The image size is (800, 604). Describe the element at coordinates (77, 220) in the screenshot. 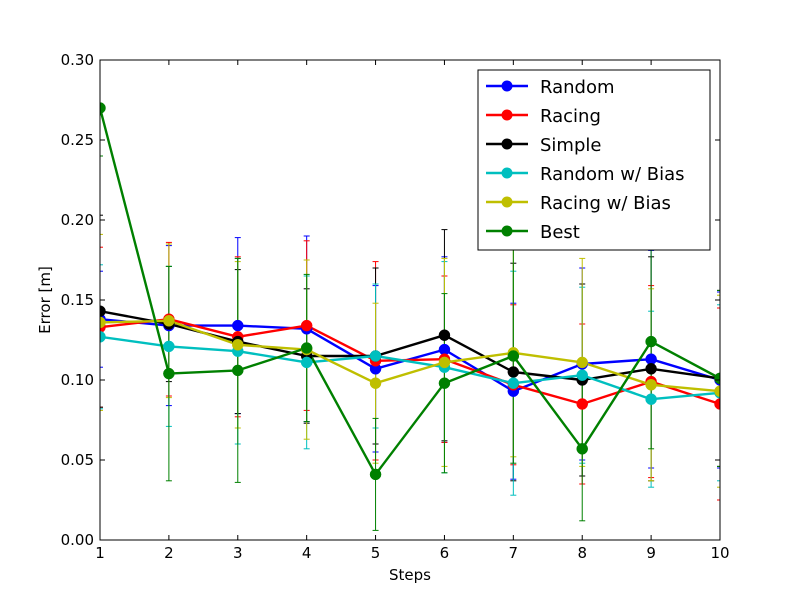

I see `y-tick-label-4: 0.20` at that location.